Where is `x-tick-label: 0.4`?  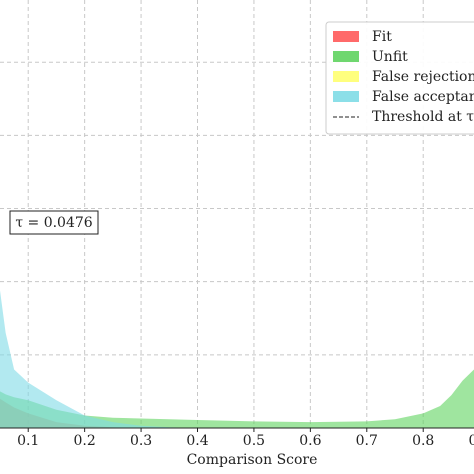 x-tick-label: 0.4 is located at coordinates (197, 441).